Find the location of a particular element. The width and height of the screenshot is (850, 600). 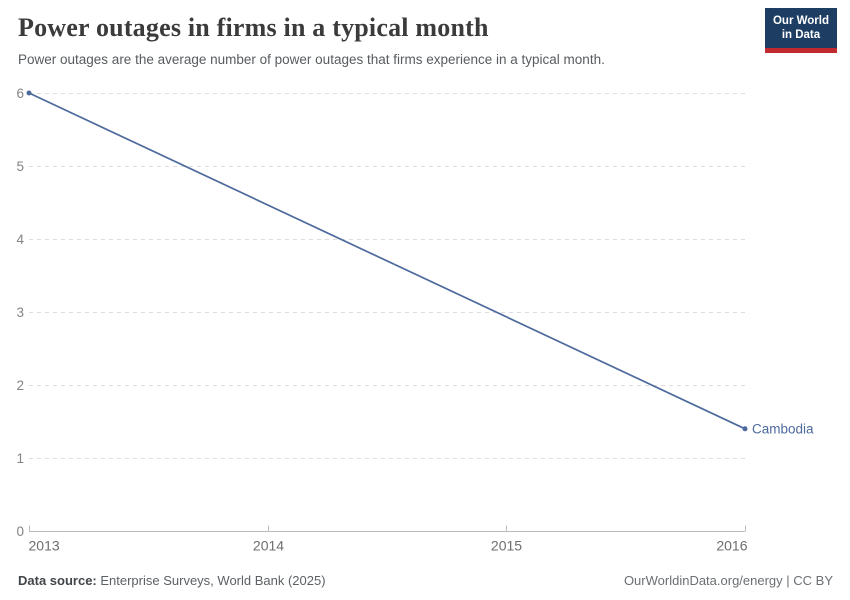

x-tick-label: 2015 is located at coordinates (506, 546).